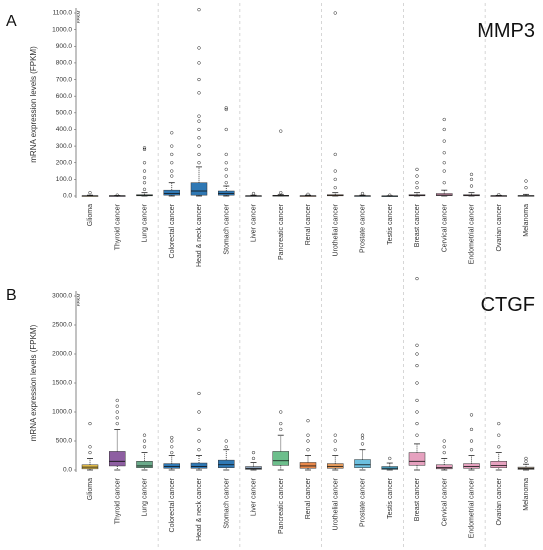 The image size is (543, 550). Describe the element at coordinates (226, 228) in the screenshot. I see `x-tick-label: Stomach cancer` at that location.